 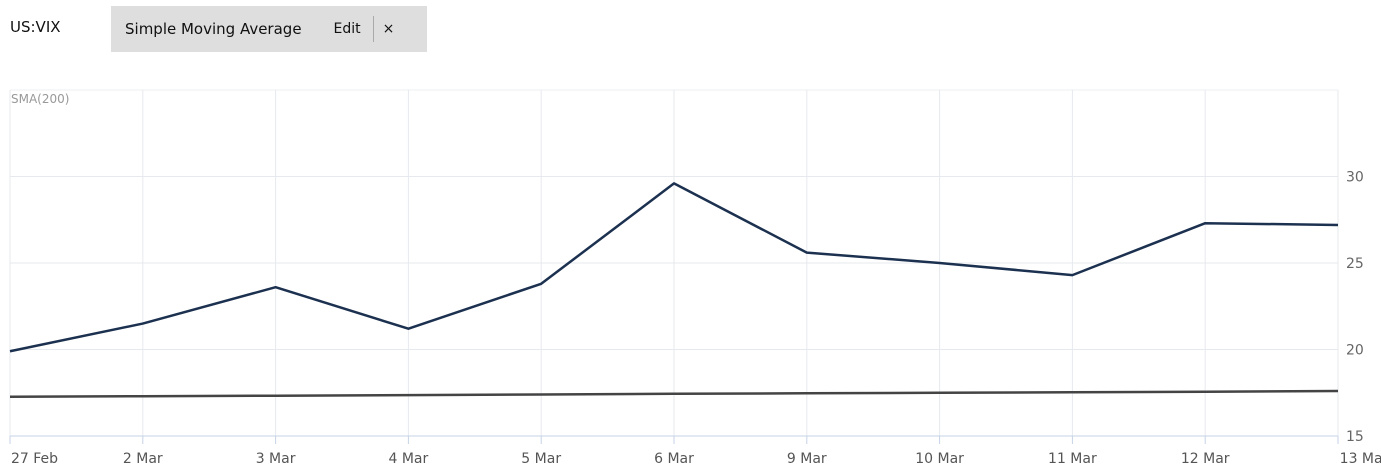 I want to click on y-tick-label: 15, so click(x=1355, y=437).